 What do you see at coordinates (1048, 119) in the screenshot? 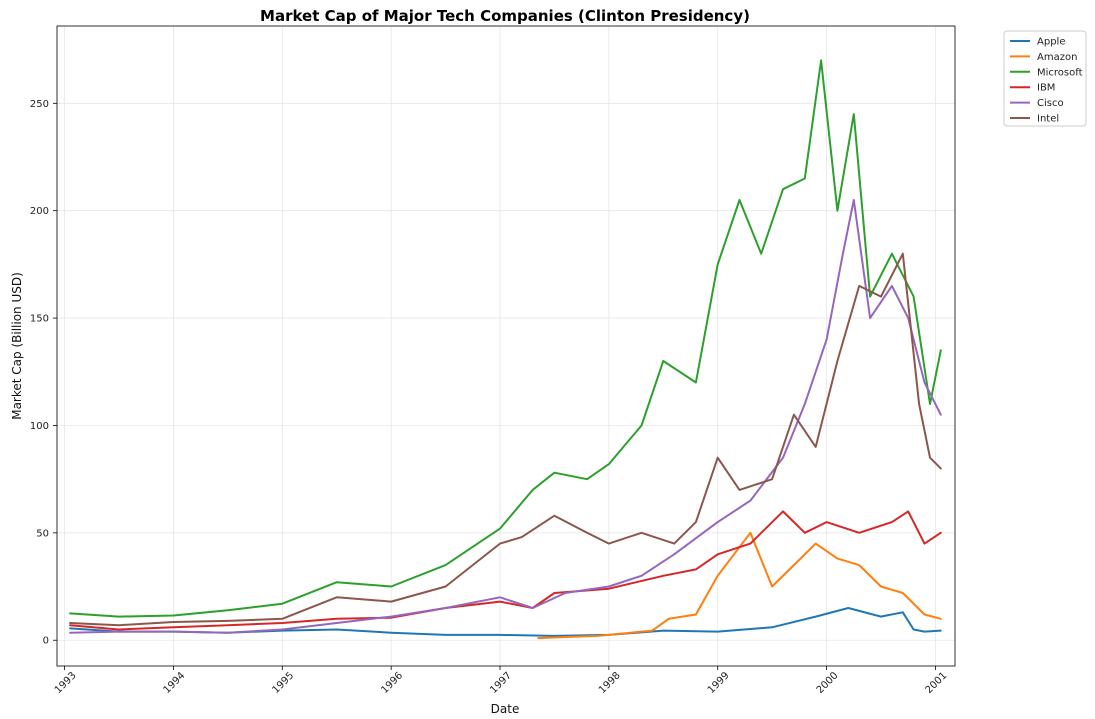
I see `legend-label-intel: Intel` at bounding box center [1048, 119].